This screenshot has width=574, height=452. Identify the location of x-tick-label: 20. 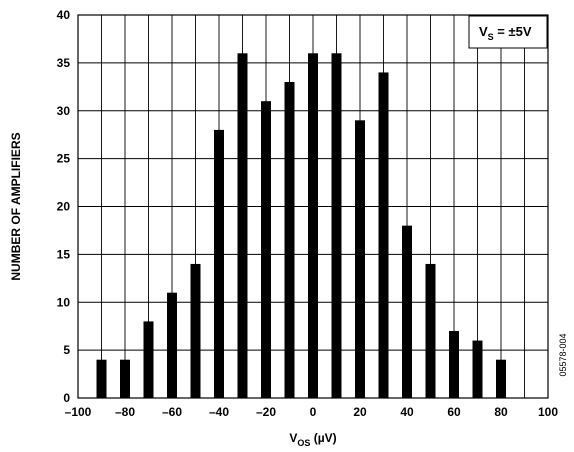
(360, 412).